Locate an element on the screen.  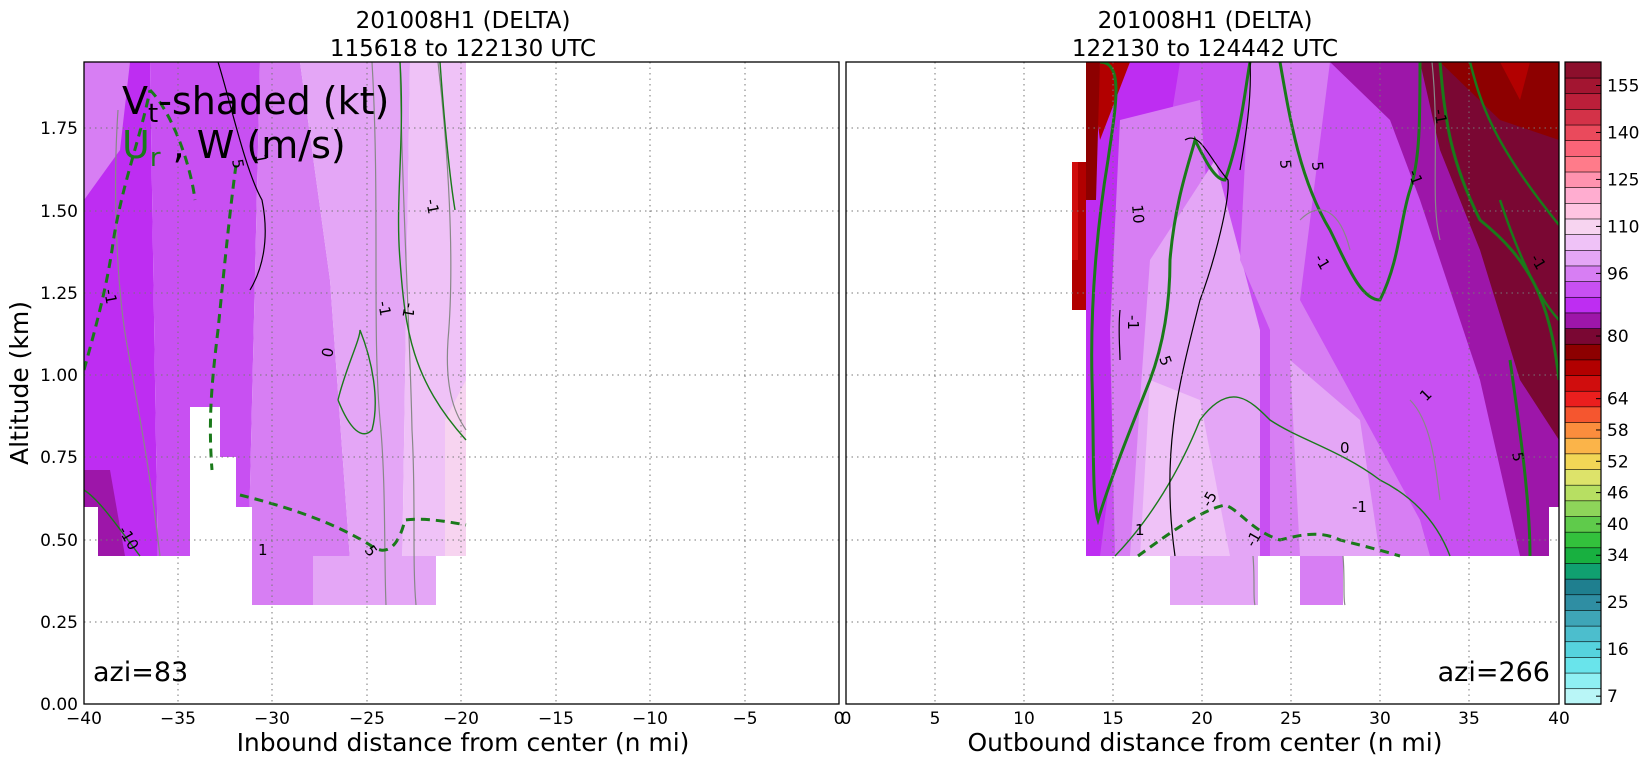
svg-text: −25 is located at coordinates (367, 719).